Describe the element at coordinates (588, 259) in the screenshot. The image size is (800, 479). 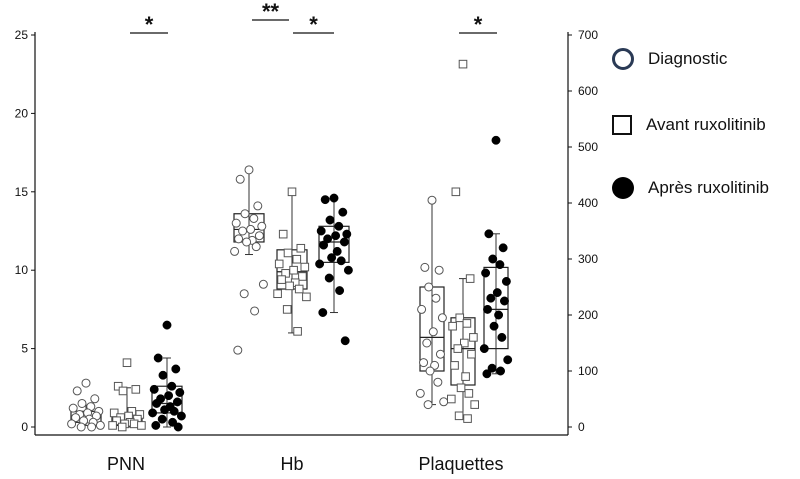
I see `right-tick-label: 300` at that location.